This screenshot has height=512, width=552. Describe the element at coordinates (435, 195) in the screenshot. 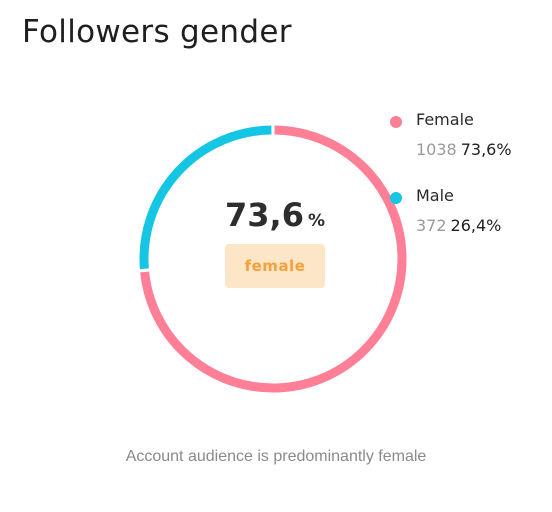

I see `legend-label-male: Male` at that location.